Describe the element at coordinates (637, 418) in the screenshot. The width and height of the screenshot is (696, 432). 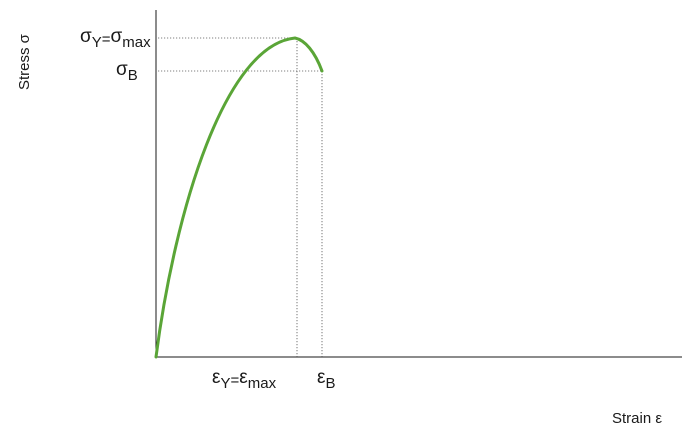
I see `x-axis-title: Strain ε` at that location.